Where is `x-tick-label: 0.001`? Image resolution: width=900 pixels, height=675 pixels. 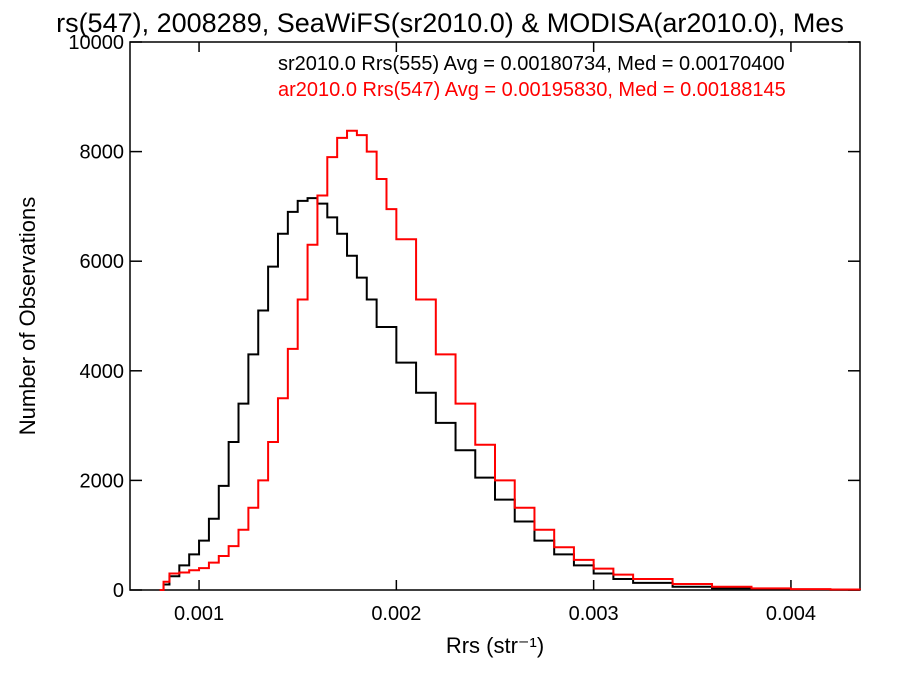
x-tick-label: 0.001 is located at coordinates (199, 614).